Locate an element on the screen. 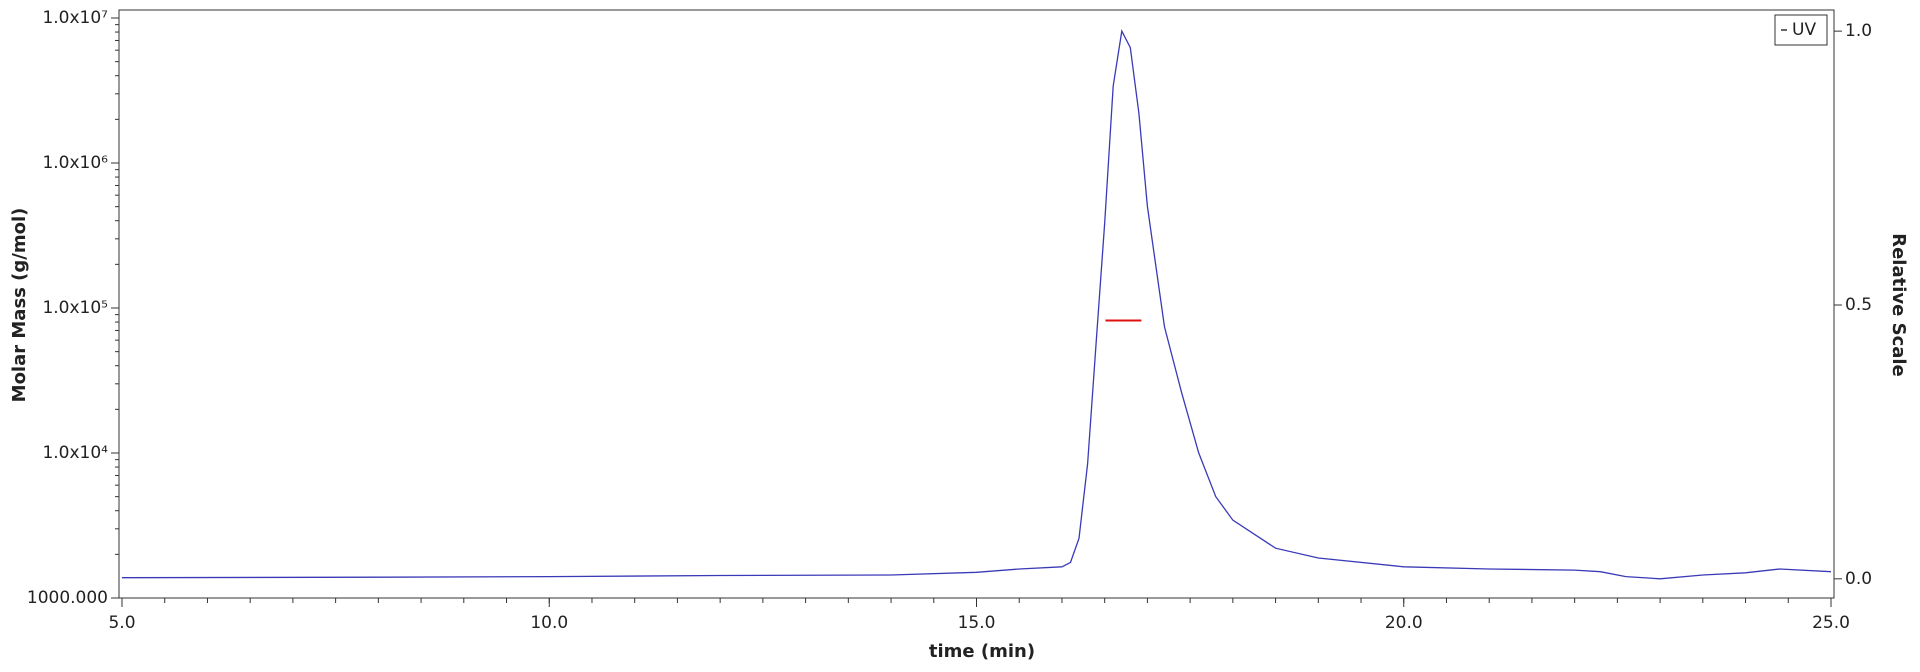 The height and width of the screenshot is (672, 1920). y-tick-label: 1000.000 is located at coordinates (67, 598).